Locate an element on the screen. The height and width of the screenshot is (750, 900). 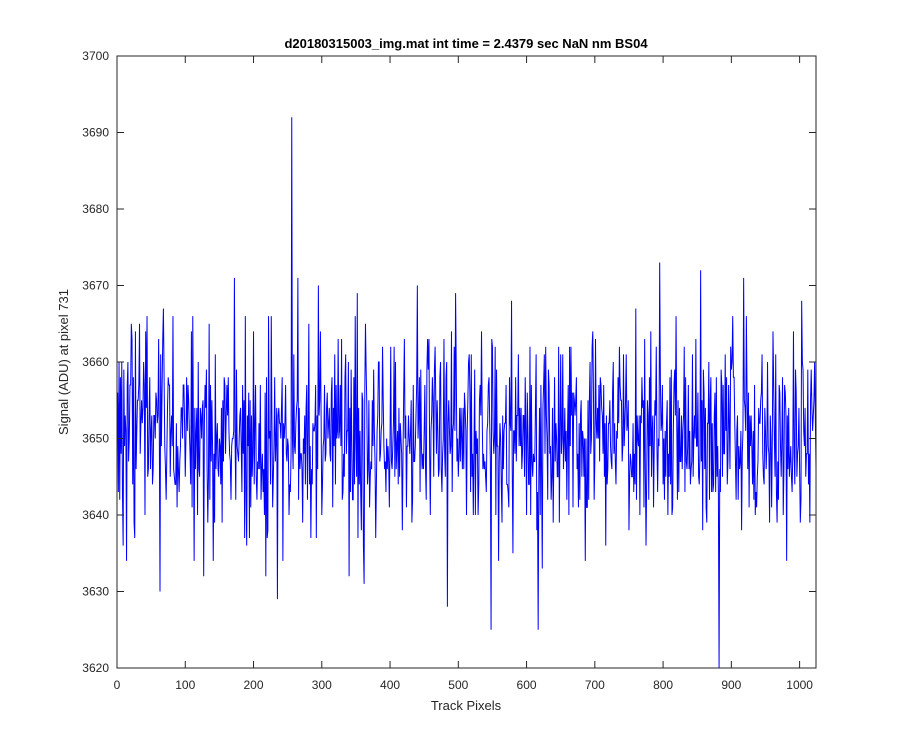
y-tick-label: 3690 is located at coordinates (95, 133).